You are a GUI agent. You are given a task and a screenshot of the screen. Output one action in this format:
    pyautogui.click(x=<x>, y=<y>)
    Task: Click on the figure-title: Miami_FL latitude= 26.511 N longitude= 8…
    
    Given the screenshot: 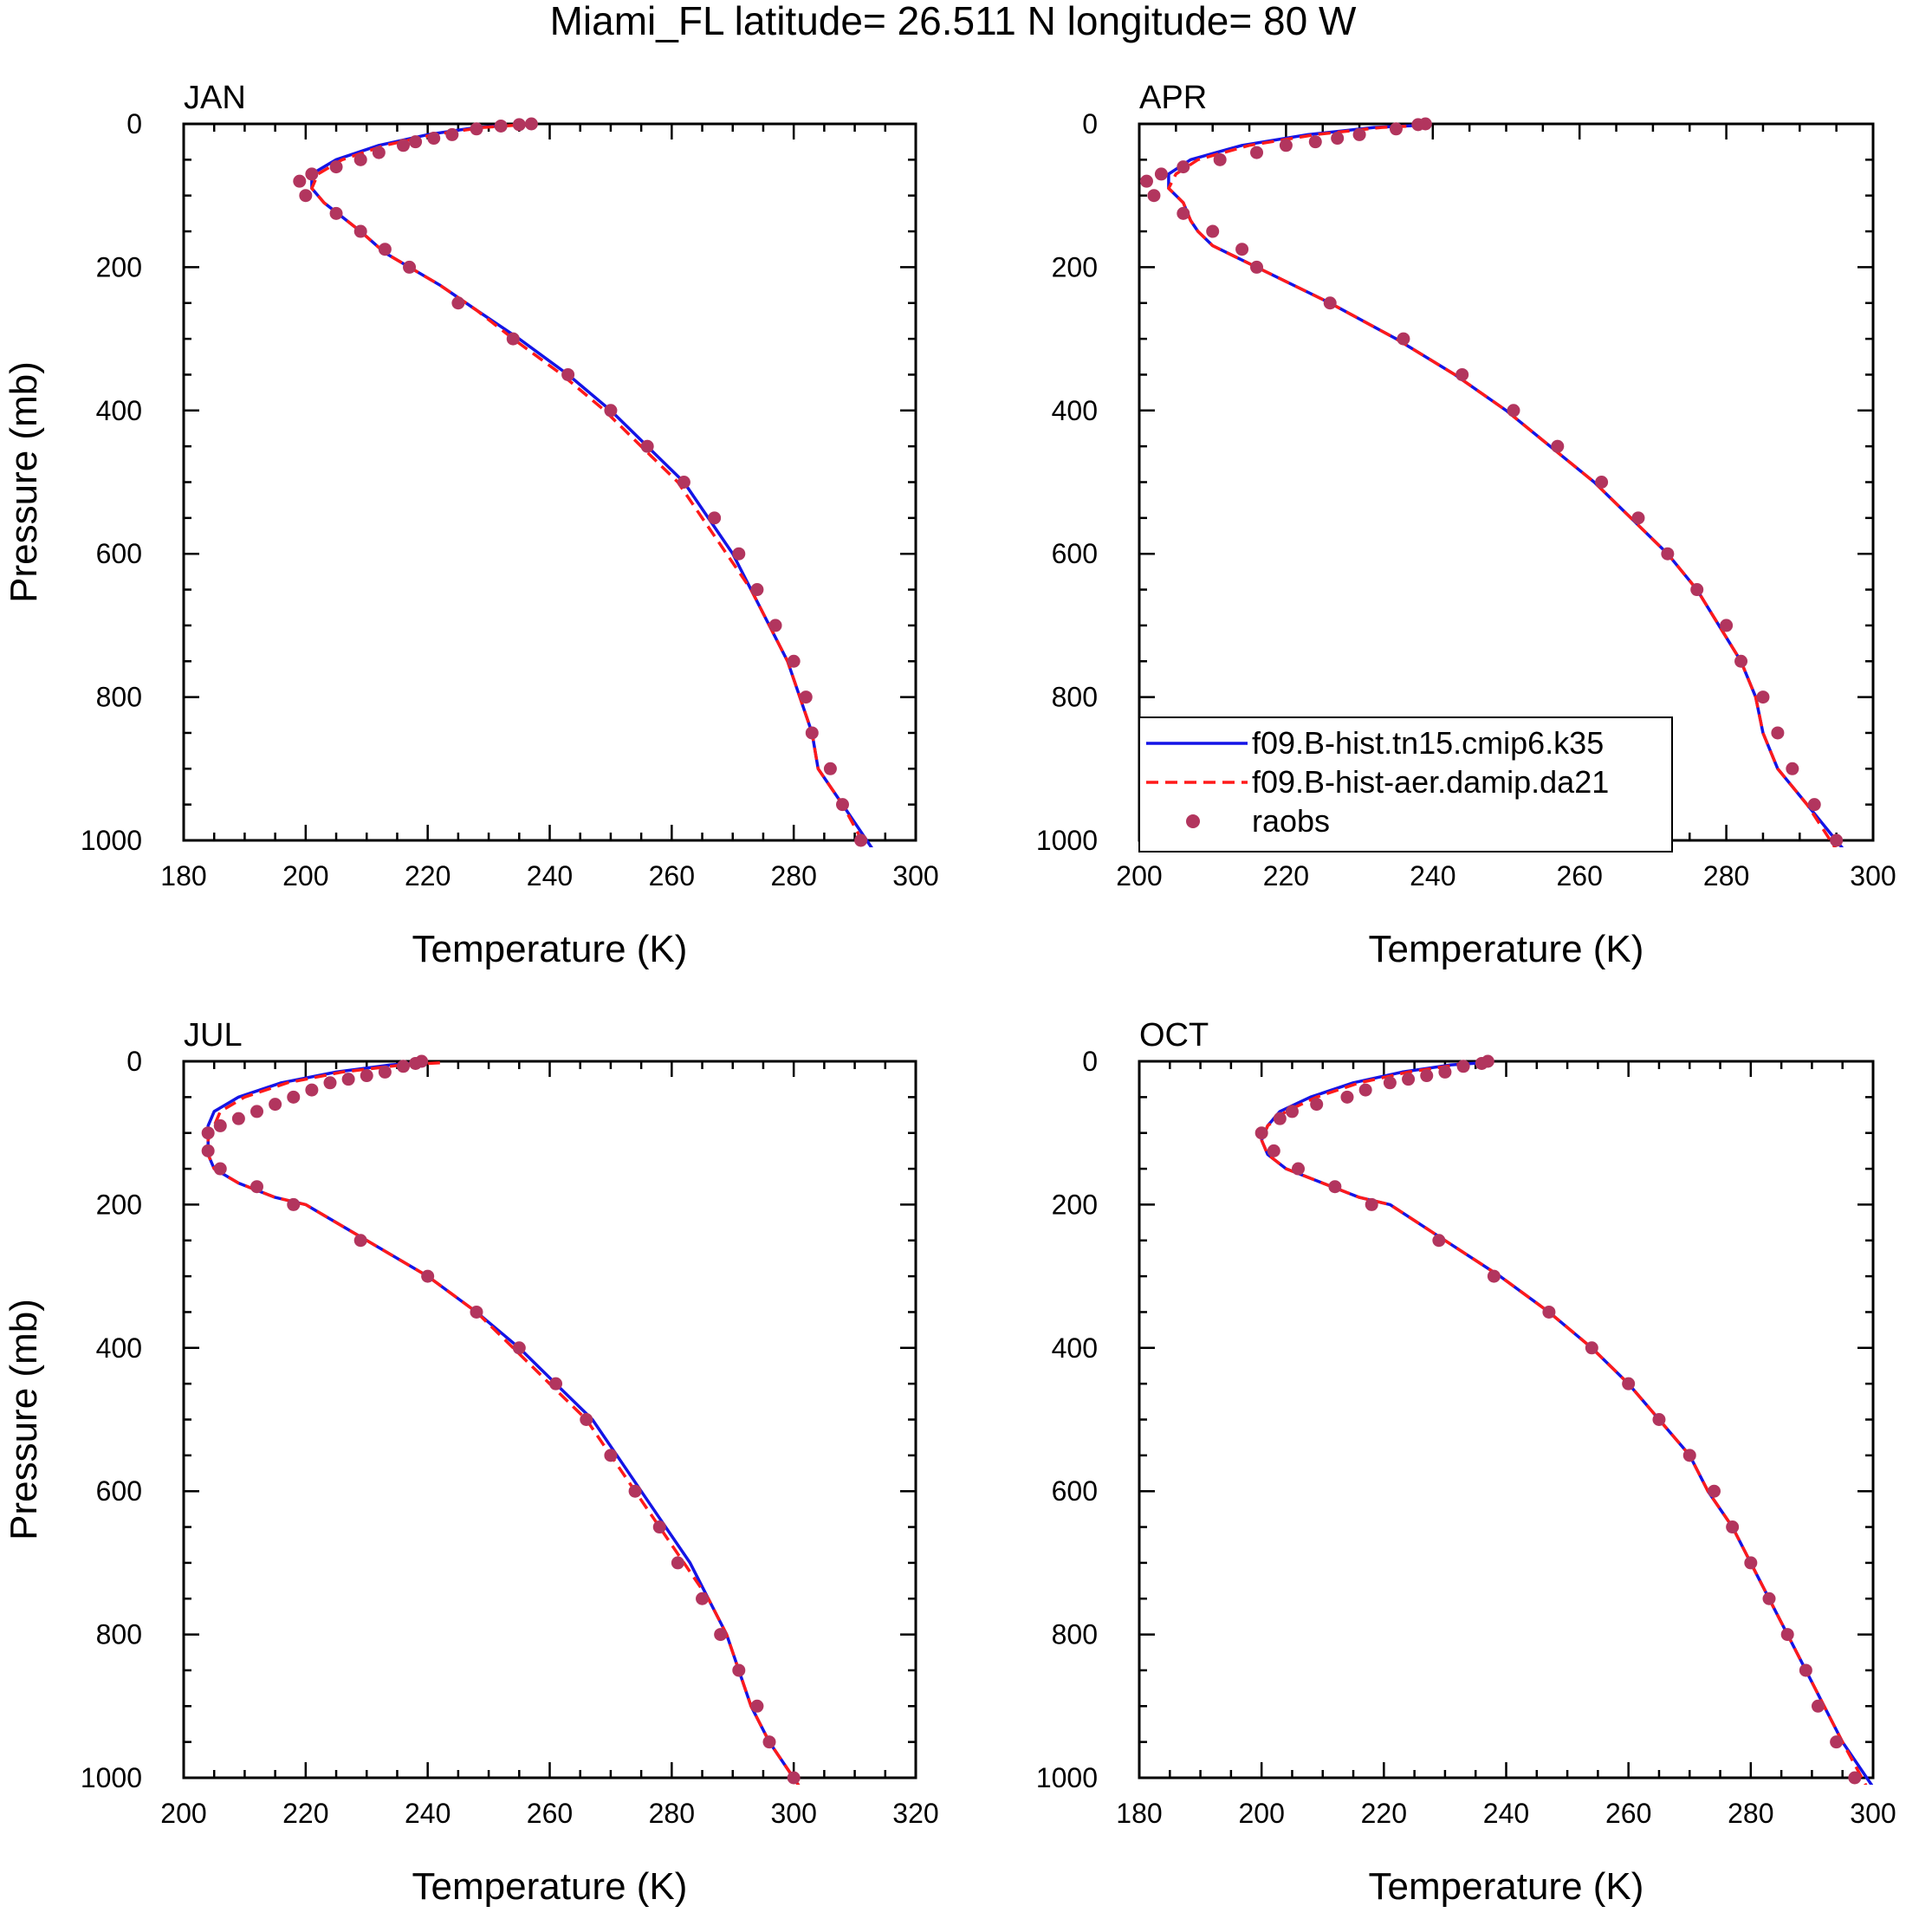 What is the action you would take?
    pyautogui.click(x=953, y=22)
    